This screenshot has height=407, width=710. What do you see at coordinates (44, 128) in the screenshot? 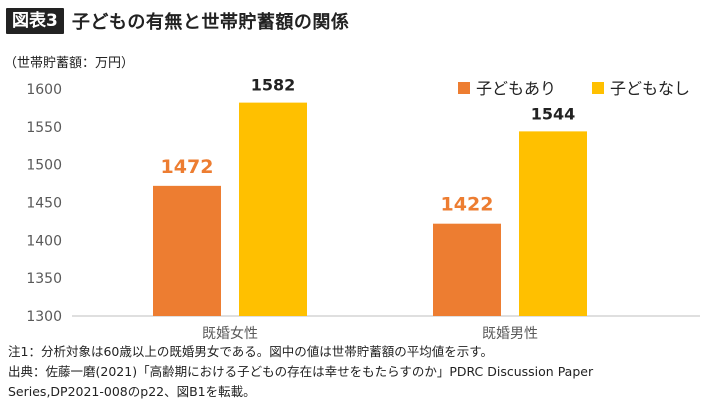
I see `y-tick-label: 1550` at bounding box center [44, 128].